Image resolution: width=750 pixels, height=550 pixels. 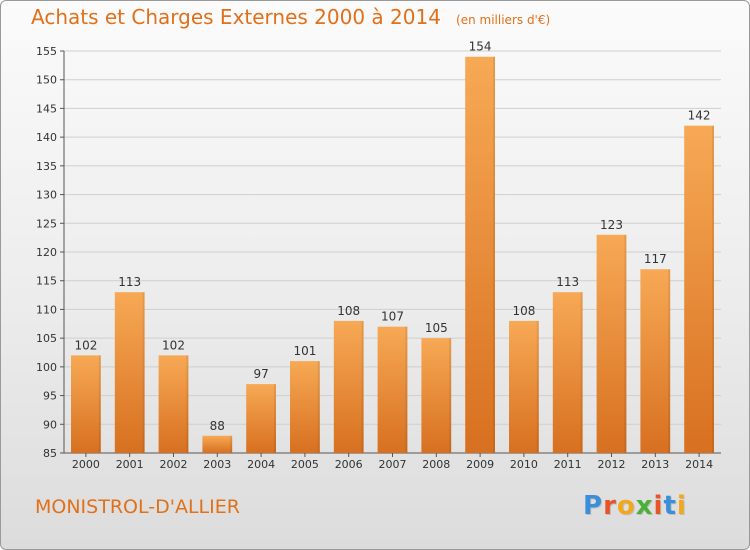 What do you see at coordinates (670, 506) in the screenshot?
I see `logo-letter: t` at bounding box center [670, 506].